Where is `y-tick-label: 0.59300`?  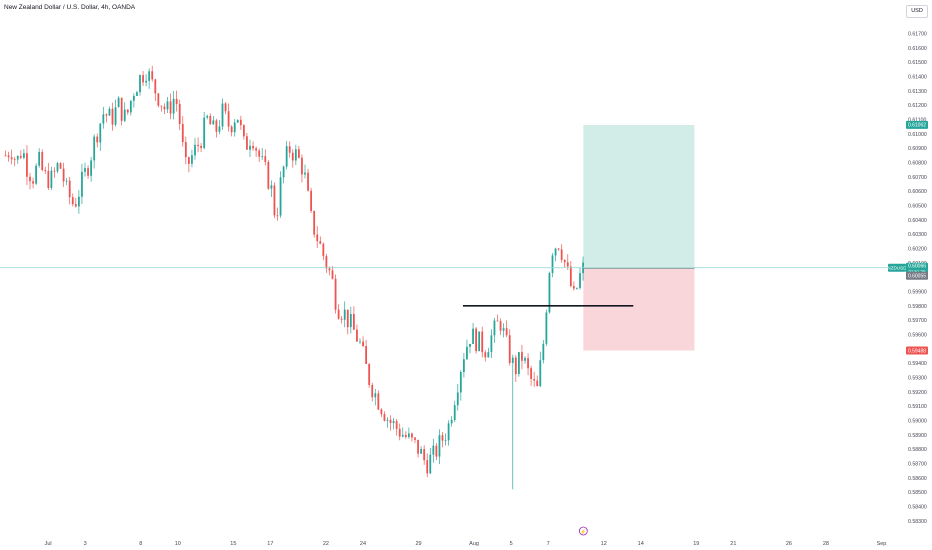
y-tick-label: 0.59300 is located at coordinates (917, 378).